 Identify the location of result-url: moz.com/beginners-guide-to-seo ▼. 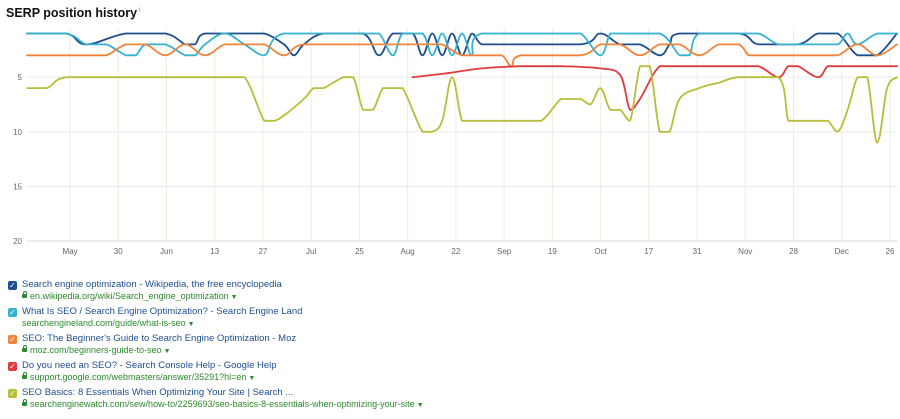
(96, 350).